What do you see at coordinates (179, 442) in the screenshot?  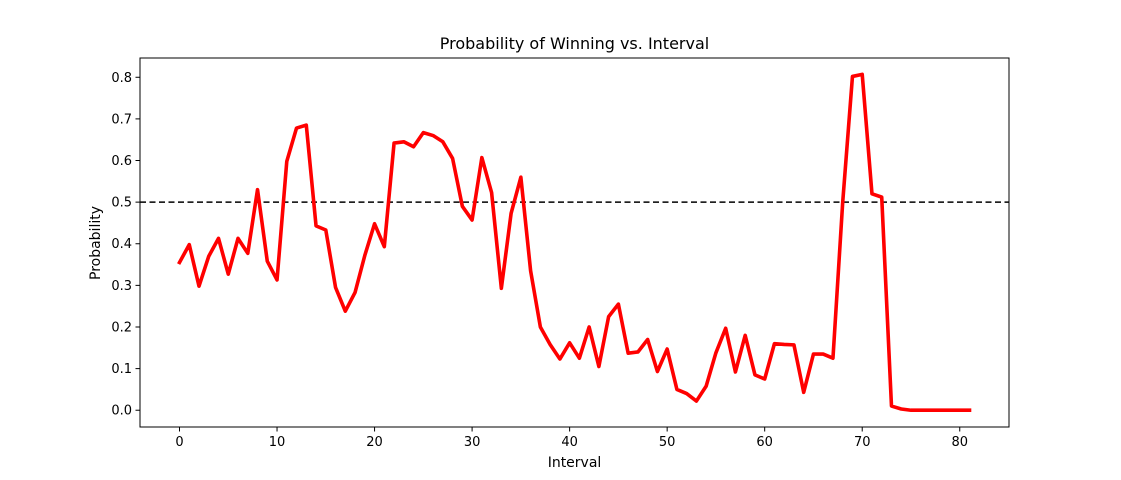 I see `x-tick-label: 0` at bounding box center [179, 442].